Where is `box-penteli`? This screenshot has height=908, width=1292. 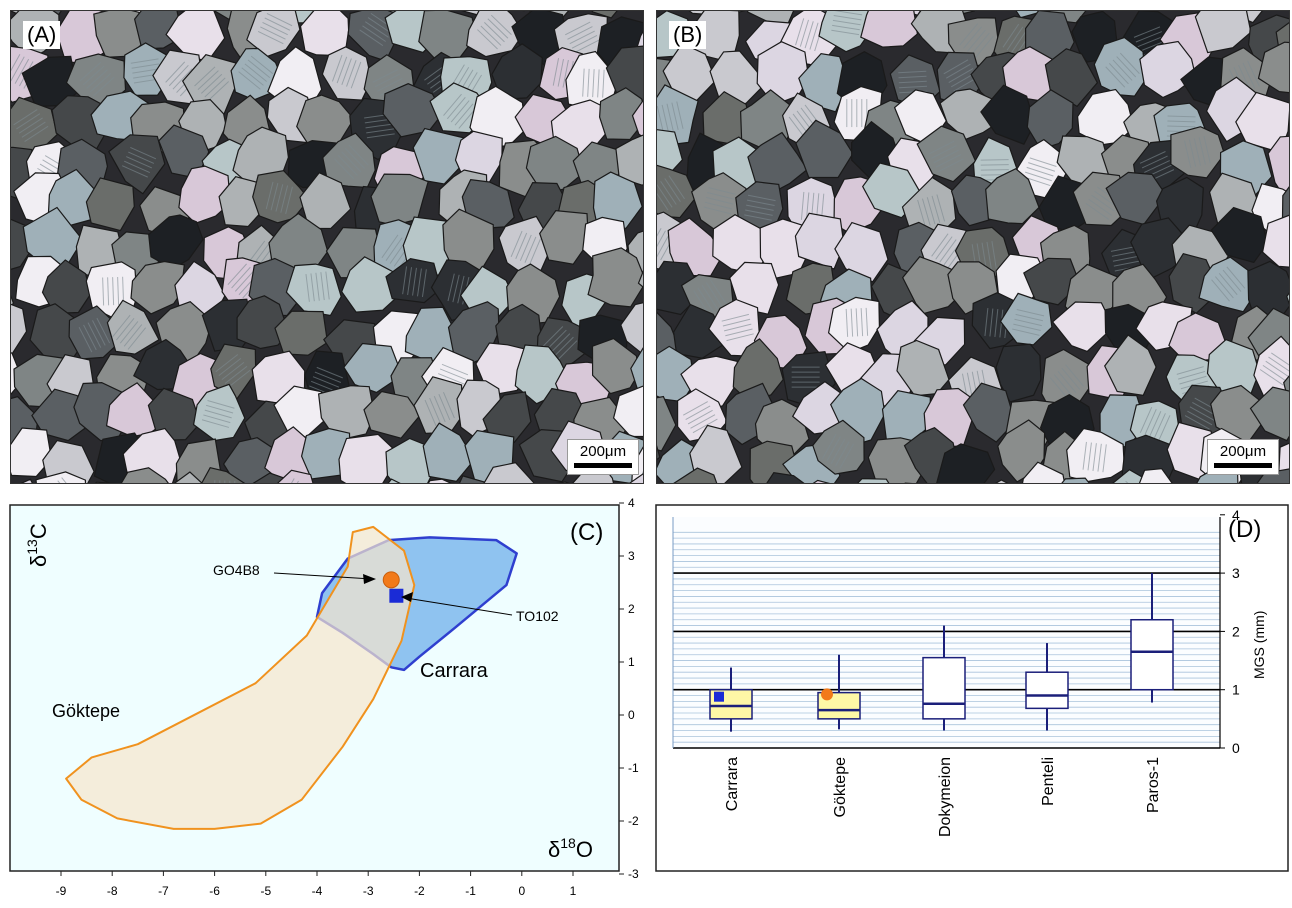
box-penteli is located at coordinates (1047, 690).